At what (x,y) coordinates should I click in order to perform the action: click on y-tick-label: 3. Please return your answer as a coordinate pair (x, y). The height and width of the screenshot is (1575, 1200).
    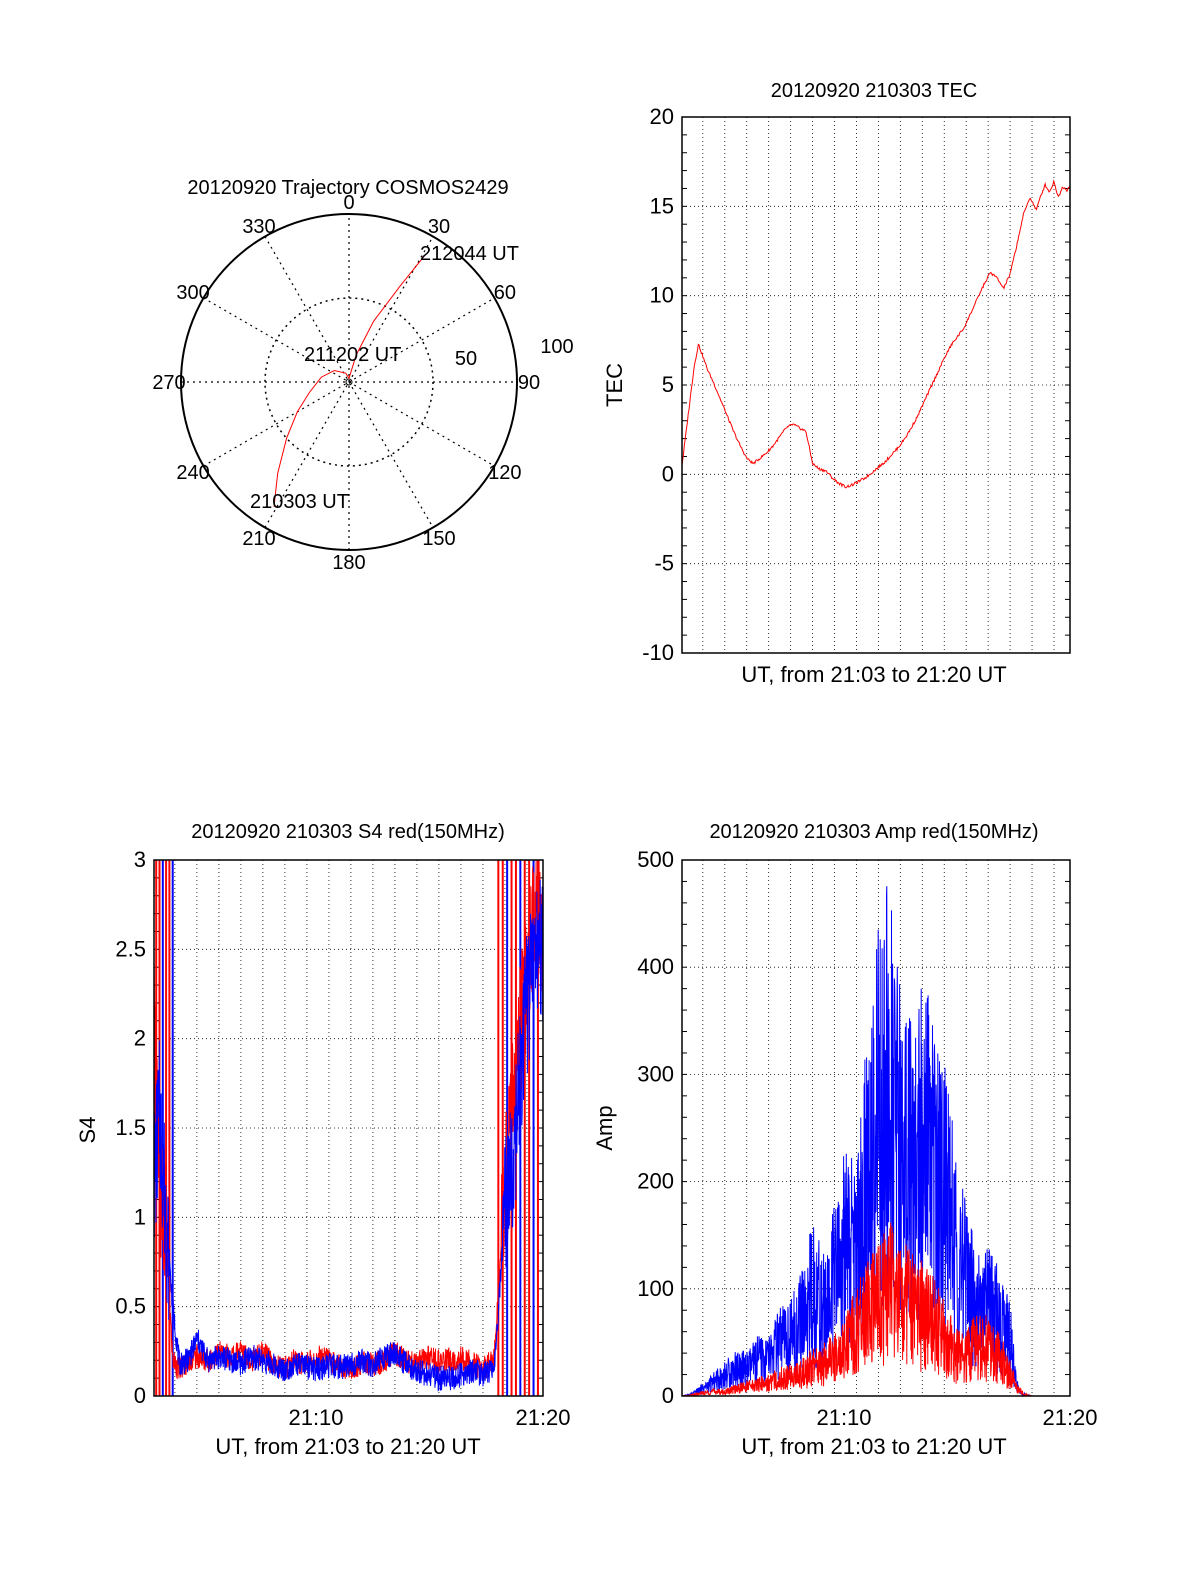
    Looking at the image, I should click on (140, 859).